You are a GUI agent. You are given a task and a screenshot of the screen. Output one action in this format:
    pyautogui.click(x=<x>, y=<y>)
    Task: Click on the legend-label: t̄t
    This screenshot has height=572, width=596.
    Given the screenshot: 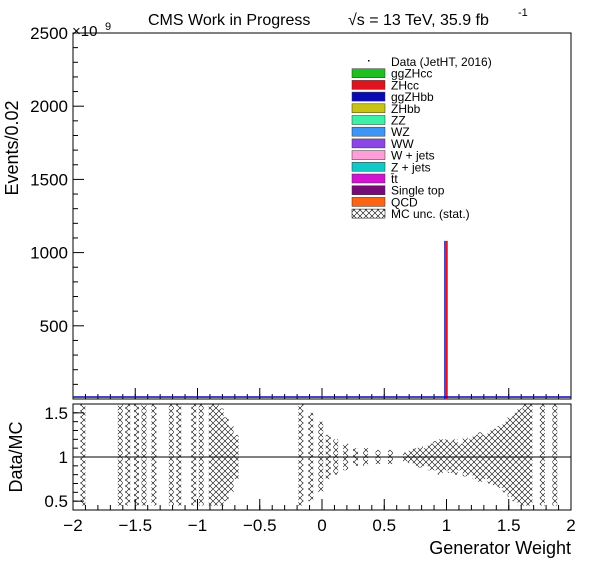 What is the action you would take?
    pyautogui.click(x=395, y=179)
    